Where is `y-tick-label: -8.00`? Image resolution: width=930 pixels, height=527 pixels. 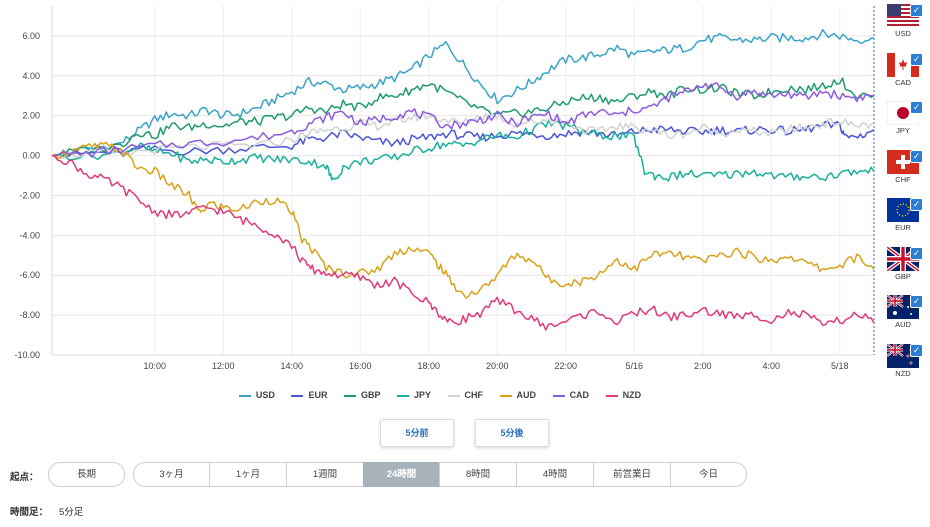
y-tick-label: -8.00 is located at coordinates (29, 315).